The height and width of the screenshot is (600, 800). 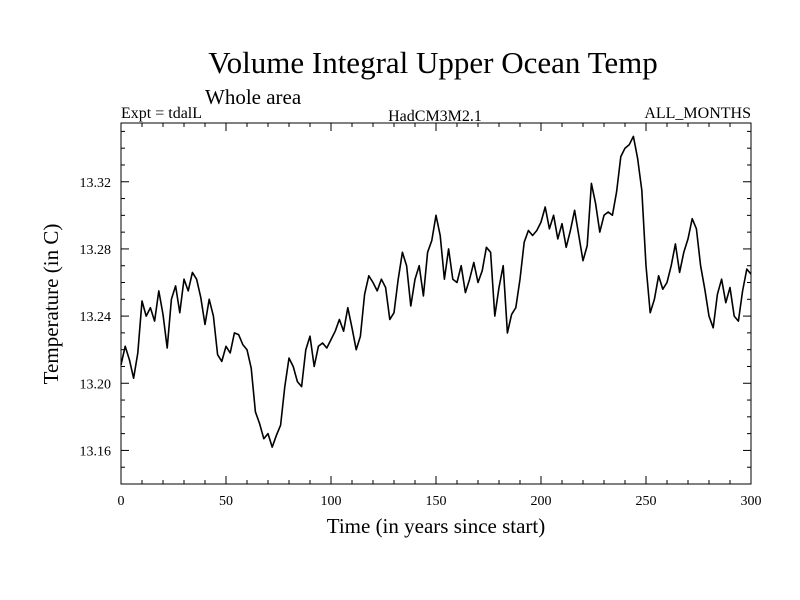 I want to click on annotation-model: HadCM3M2.1, so click(x=435, y=116).